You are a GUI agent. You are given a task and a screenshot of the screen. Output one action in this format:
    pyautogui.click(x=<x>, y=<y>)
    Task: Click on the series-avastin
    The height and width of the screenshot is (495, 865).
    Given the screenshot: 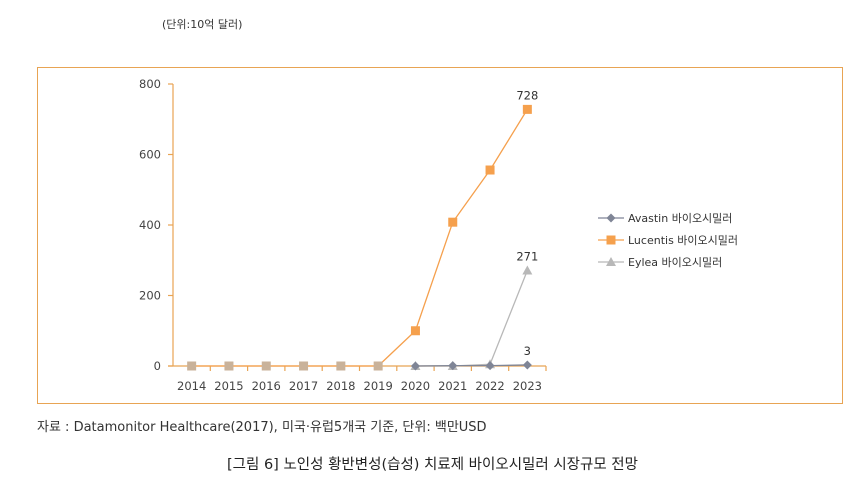 What is the action you would take?
    pyautogui.click(x=471, y=365)
    